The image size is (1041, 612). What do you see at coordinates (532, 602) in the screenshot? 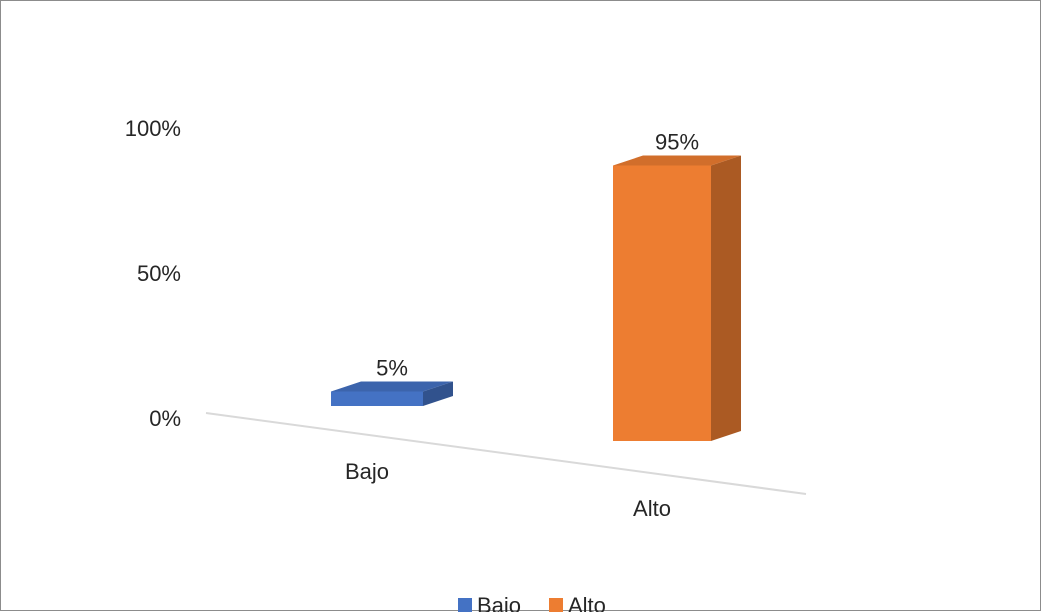
I see `legend: Bajo Alto` at bounding box center [532, 602].